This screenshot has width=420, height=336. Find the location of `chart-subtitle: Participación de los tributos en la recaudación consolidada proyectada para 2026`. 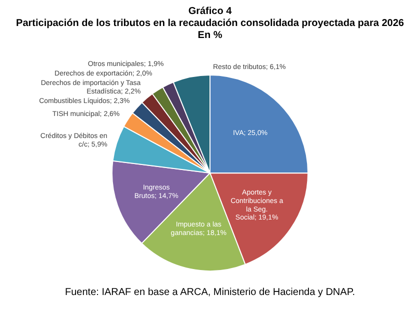

chart-subtitle: Participación de los tributos en la recaudación consolidada proyectada para 2026 is located at coordinates (210, 23).